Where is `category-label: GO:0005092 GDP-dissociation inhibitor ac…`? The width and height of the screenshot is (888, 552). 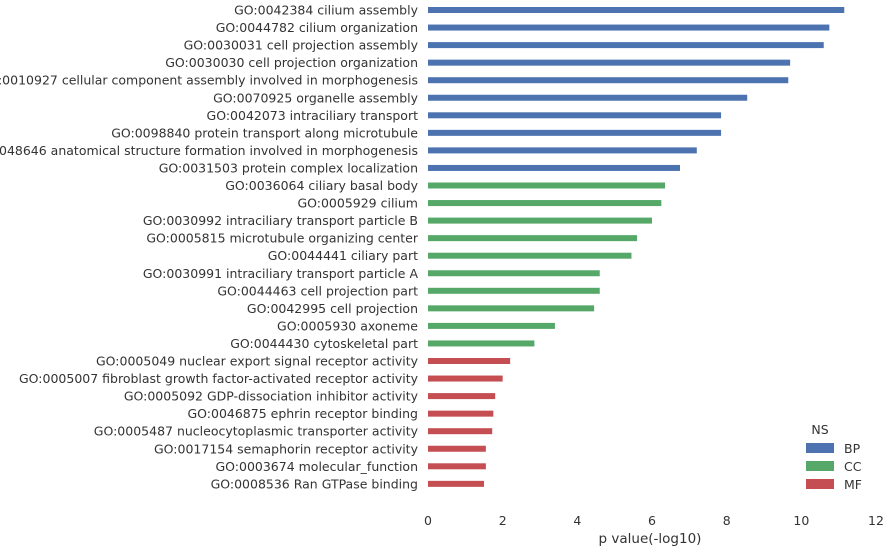
category-label: GO:0005092 GDP-dissociation inhibitor ac… is located at coordinates (271, 396).